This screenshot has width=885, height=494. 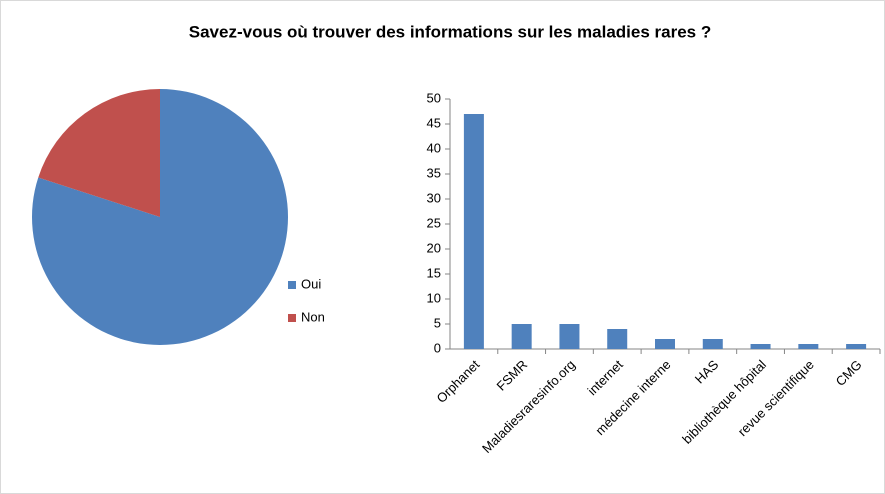 What do you see at coordinates (437, 322) in the screenshot?
I see `y-tick-label: 5` at bounding box center [437, 322].